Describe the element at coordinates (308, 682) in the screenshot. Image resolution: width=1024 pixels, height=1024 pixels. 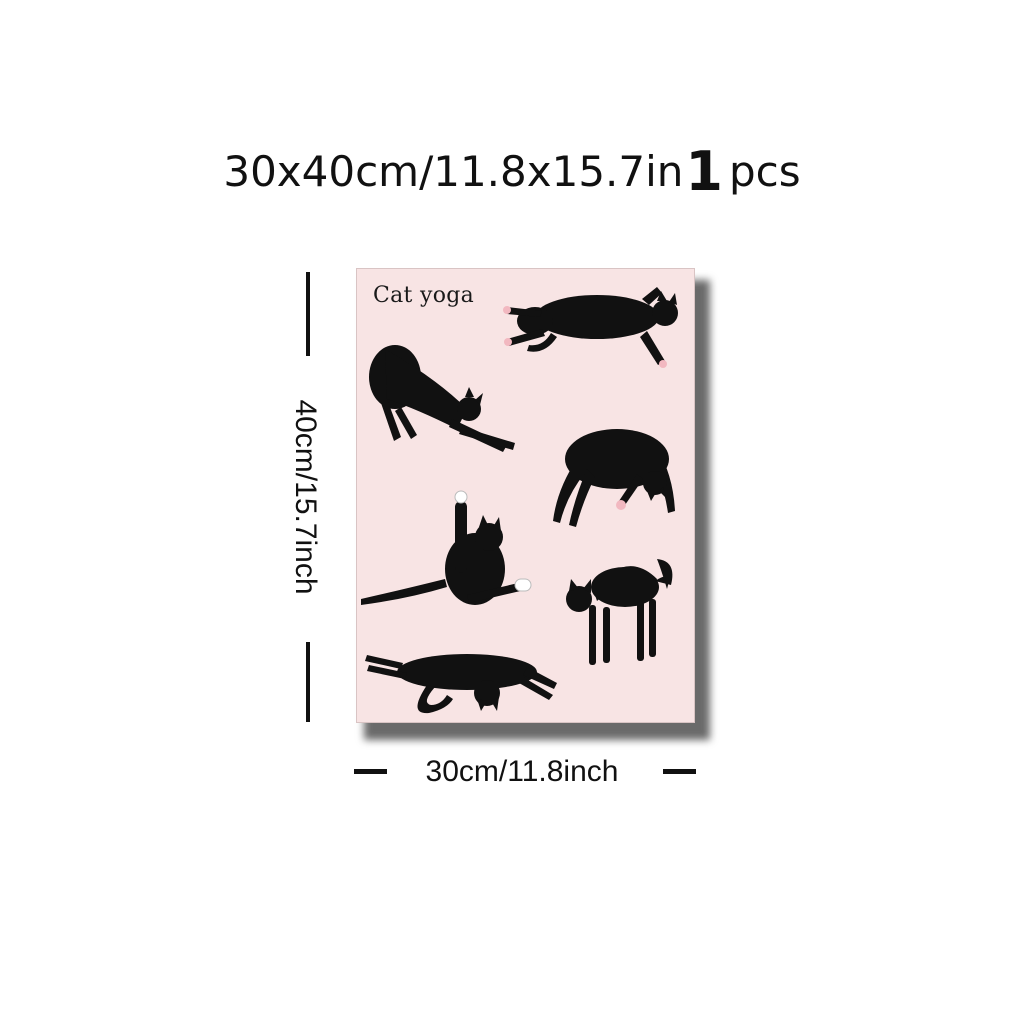
I see `height-dimension-line-bottom` at that location.